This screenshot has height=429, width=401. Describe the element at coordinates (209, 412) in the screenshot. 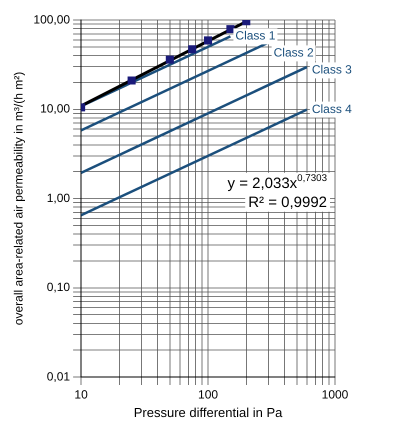

I see `x-axis-title: Pressure differential in Pa` at that location.